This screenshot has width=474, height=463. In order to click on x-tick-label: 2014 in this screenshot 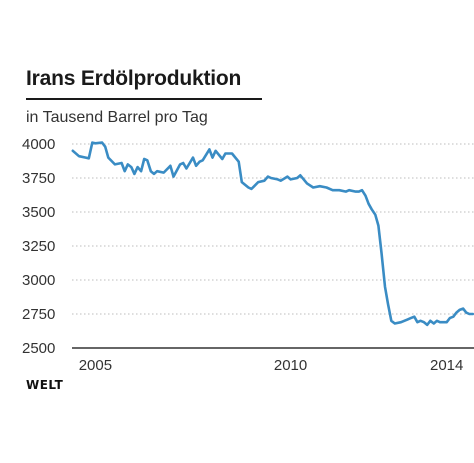, I will do `click(446, 365)`.